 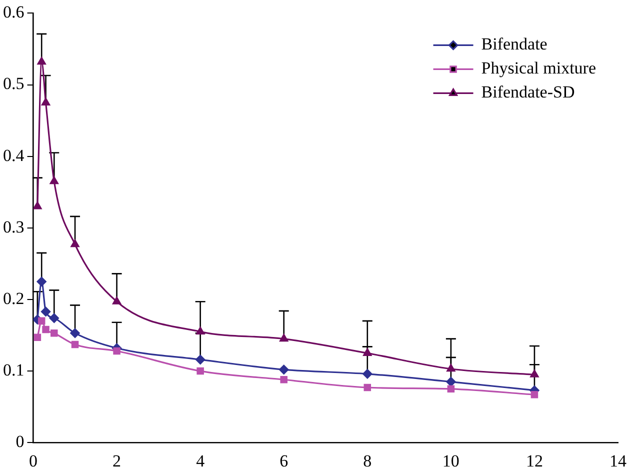 I want to click on y-tick-label: 0.5, so click(x=13, y=84).